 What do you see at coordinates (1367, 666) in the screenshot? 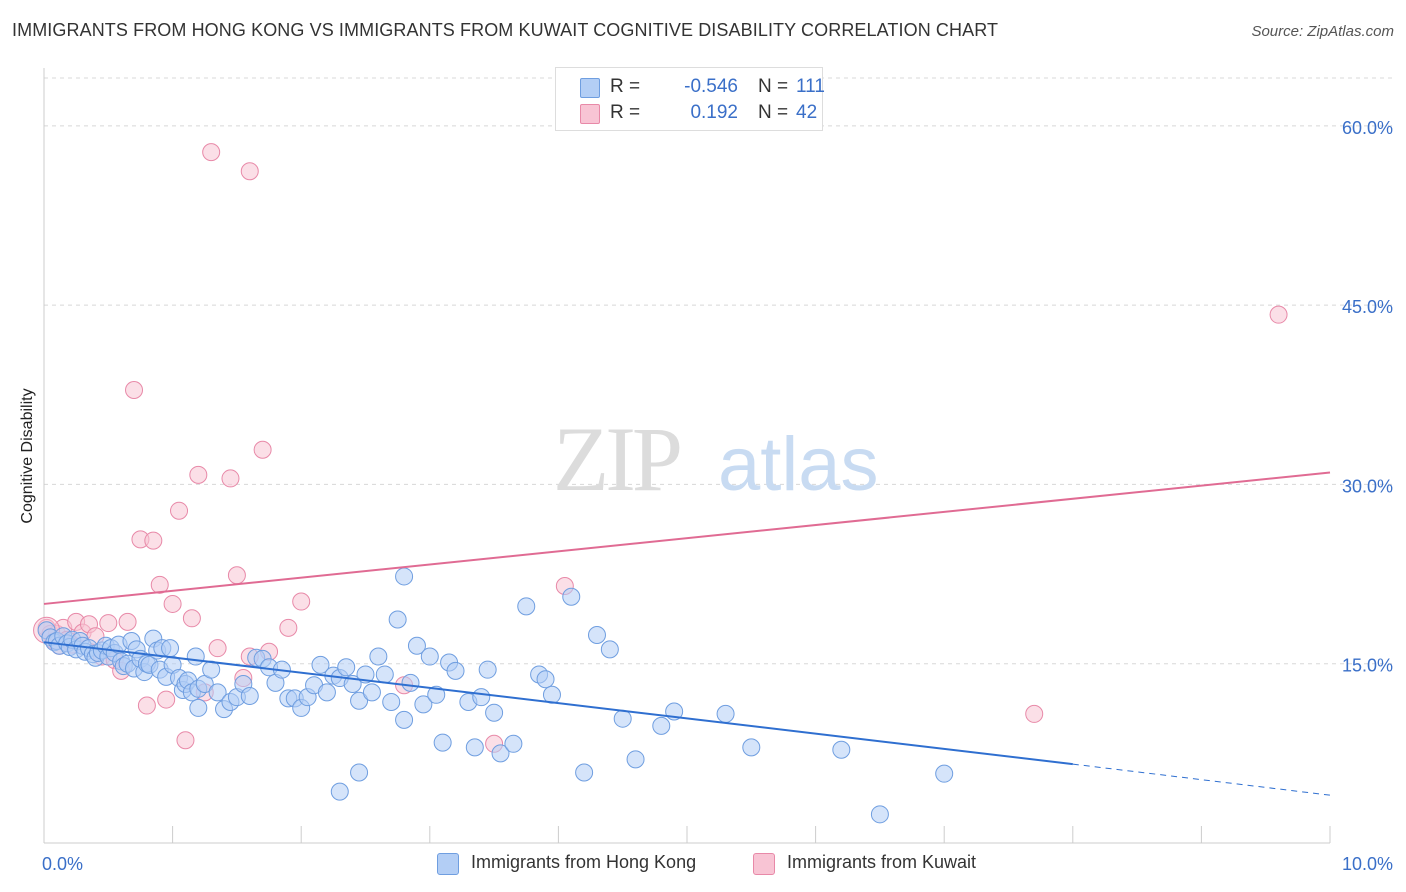
I see `y-tick-label: 15.0%` at bounding box center [1367, 666].